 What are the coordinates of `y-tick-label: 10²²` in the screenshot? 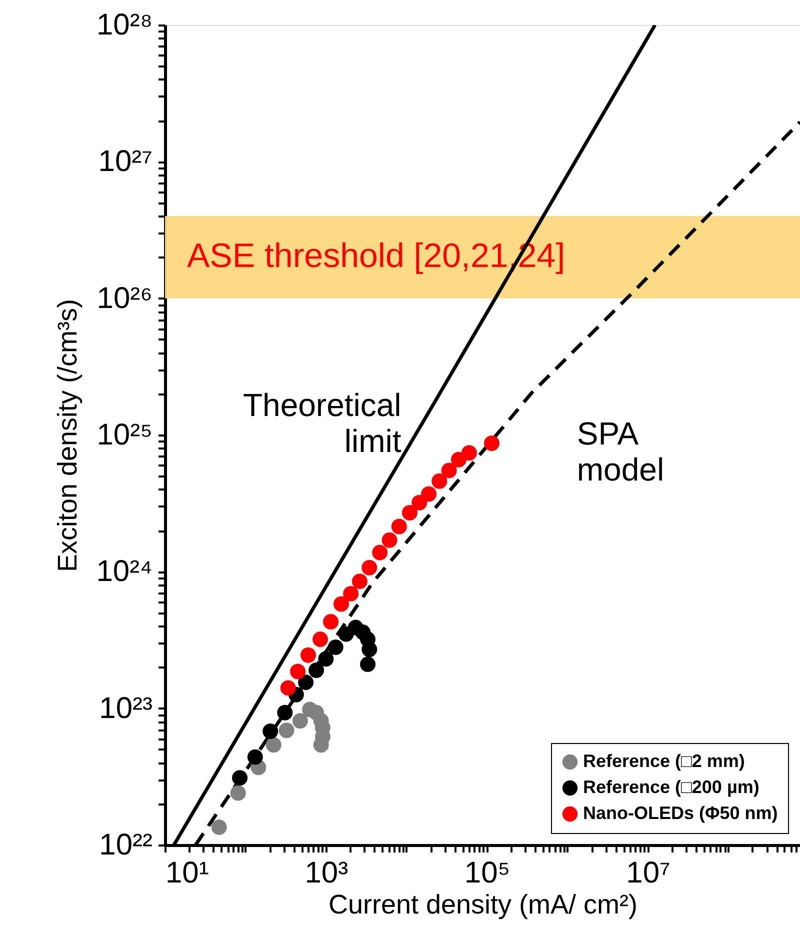 It's located at (125, 845).